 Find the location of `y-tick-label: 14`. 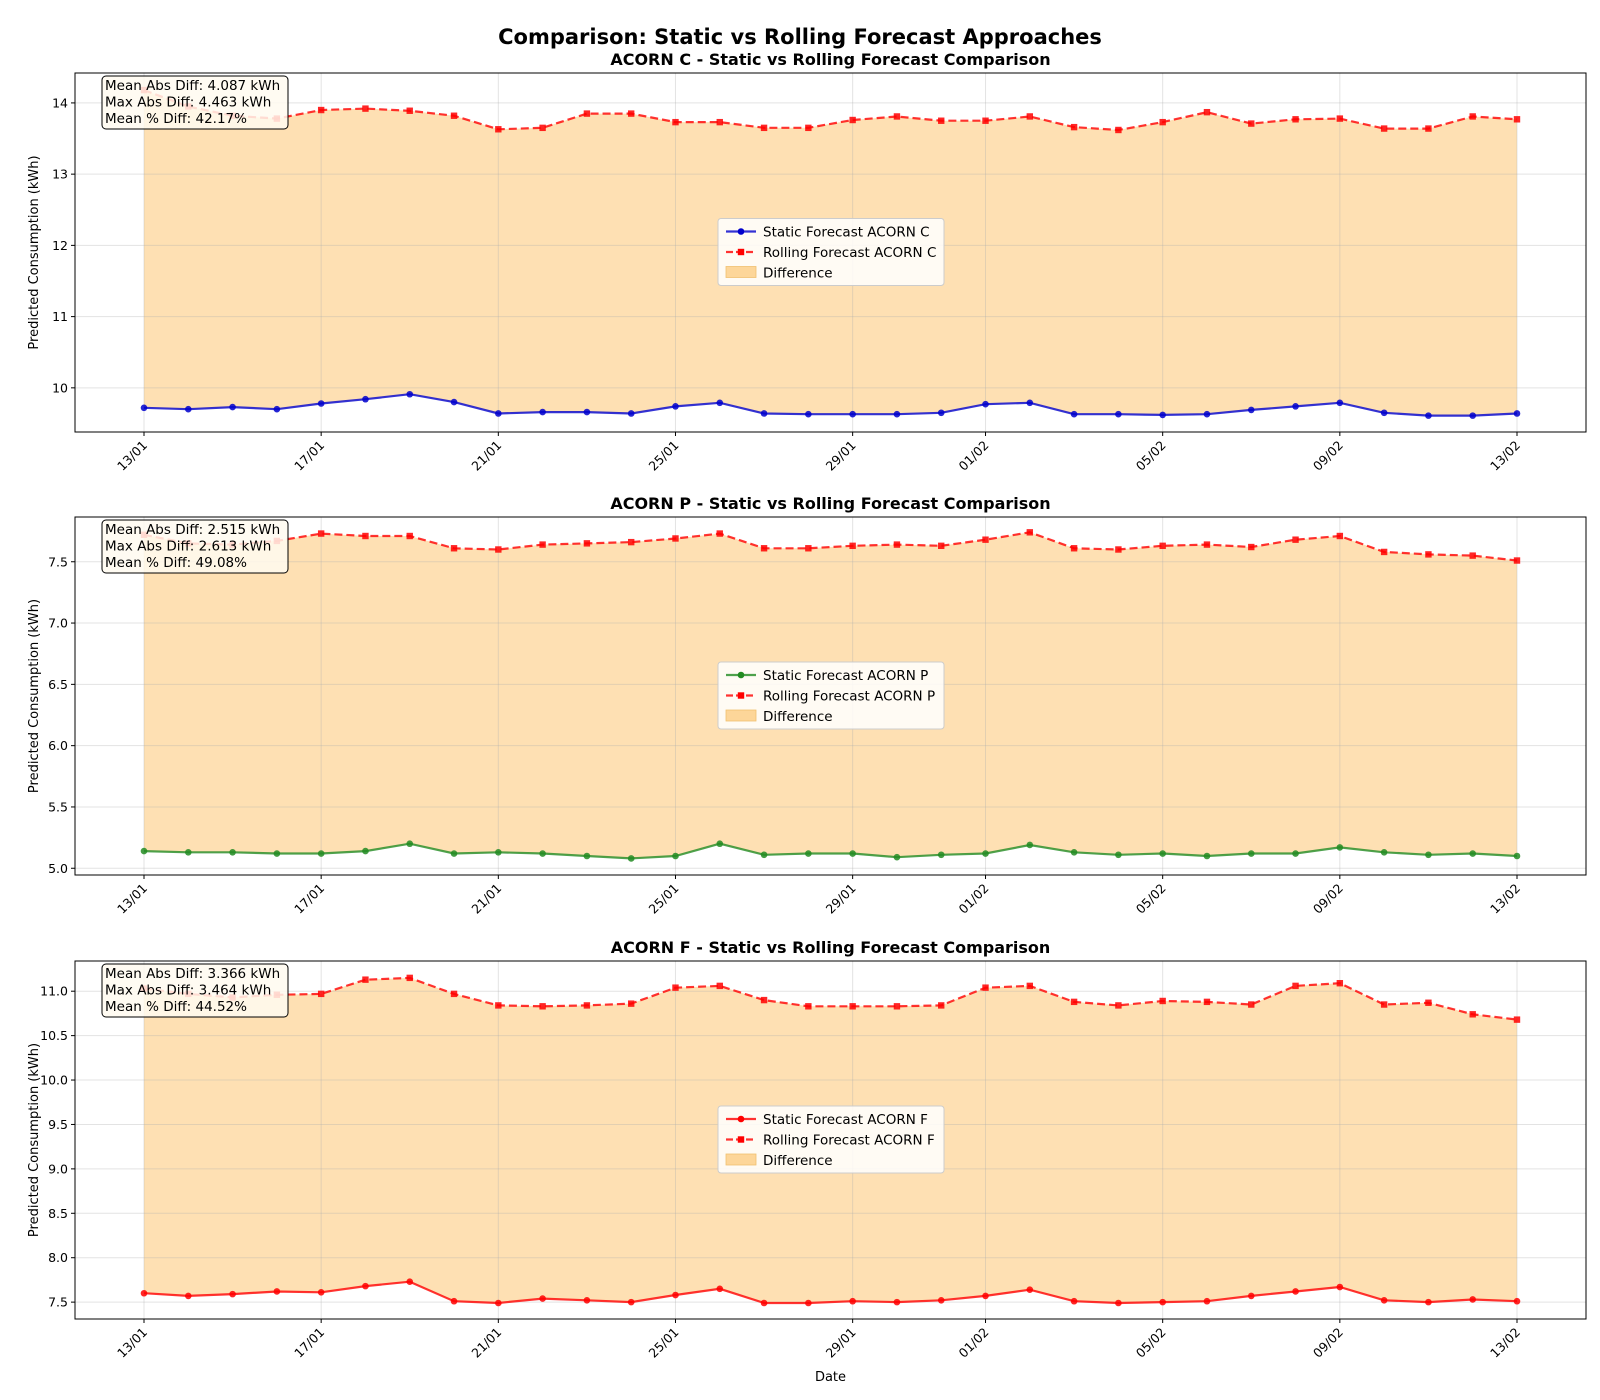

y-tick-label: 14 is located at coordinates (60, 102).